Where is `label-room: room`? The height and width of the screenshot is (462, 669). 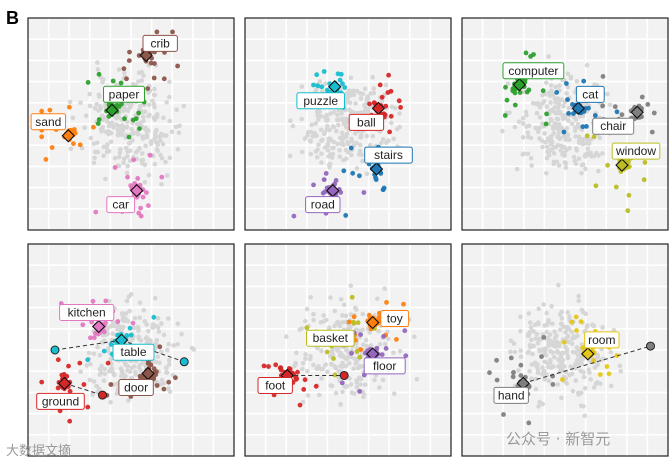
label-room: room is located at coordinates (601, 340).